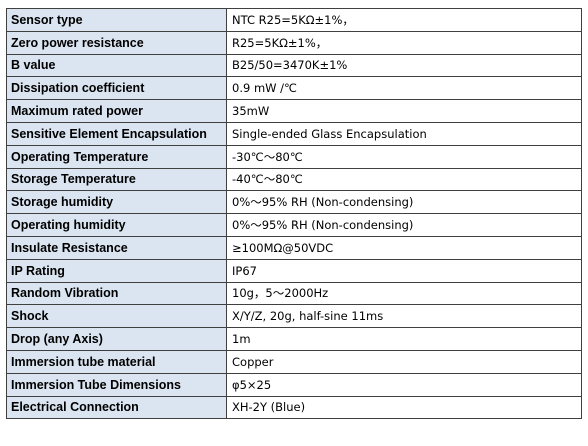  I want to click on table-row: Operating Temperature -30℃～80℃, so click(294, 156).